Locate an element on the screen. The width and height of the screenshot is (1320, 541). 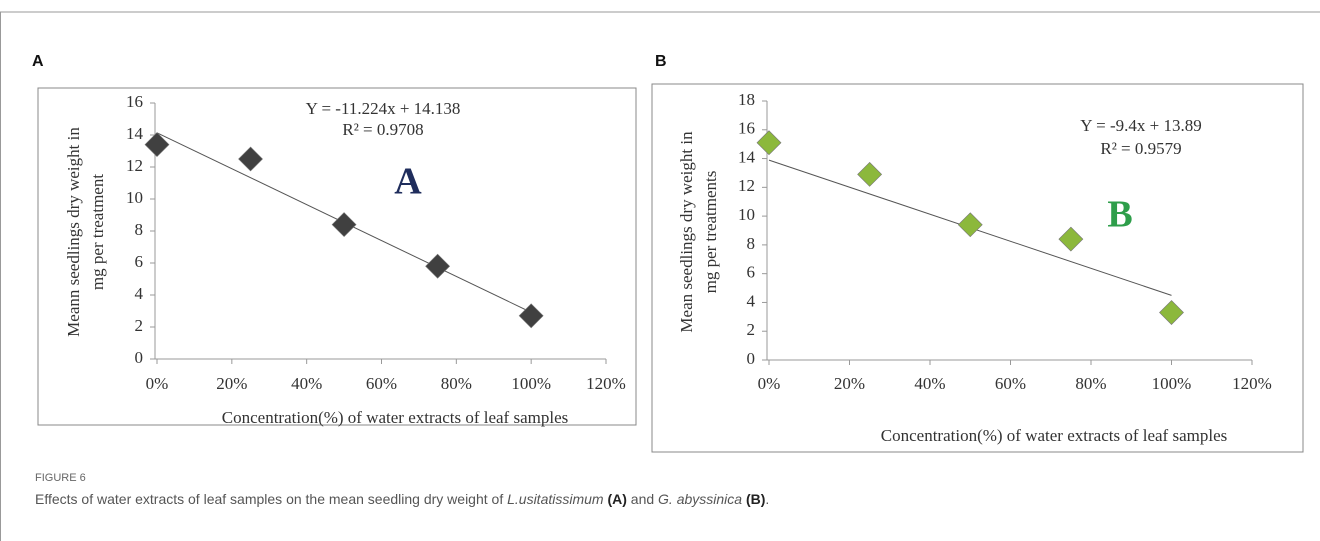
trend-equation: Y = -9.4x + 13.89 is located at coordinates (1140, 125).